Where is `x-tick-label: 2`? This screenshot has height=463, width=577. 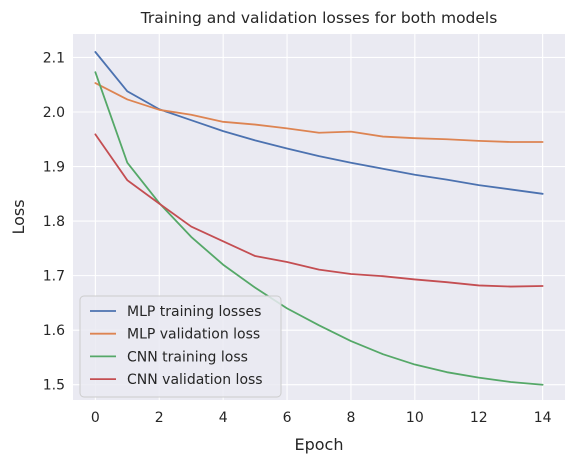 x-tick-label: 2 is located at coordinates (159, 418).